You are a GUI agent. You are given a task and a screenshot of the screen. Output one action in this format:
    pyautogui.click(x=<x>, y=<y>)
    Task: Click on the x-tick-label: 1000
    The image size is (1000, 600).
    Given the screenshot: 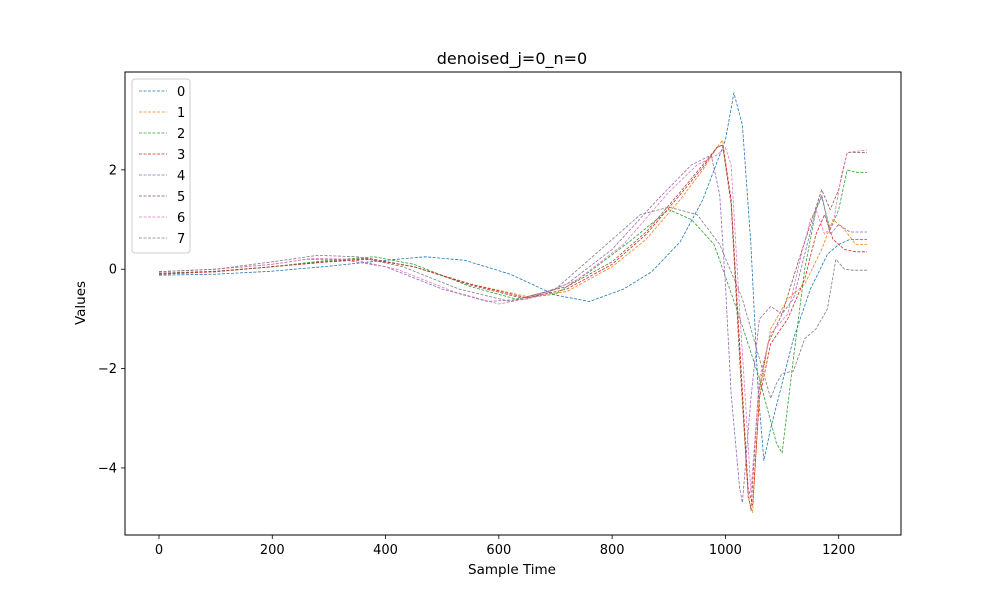 What is the action you would take?
    pyautogui.click(x=725, y=550)
    